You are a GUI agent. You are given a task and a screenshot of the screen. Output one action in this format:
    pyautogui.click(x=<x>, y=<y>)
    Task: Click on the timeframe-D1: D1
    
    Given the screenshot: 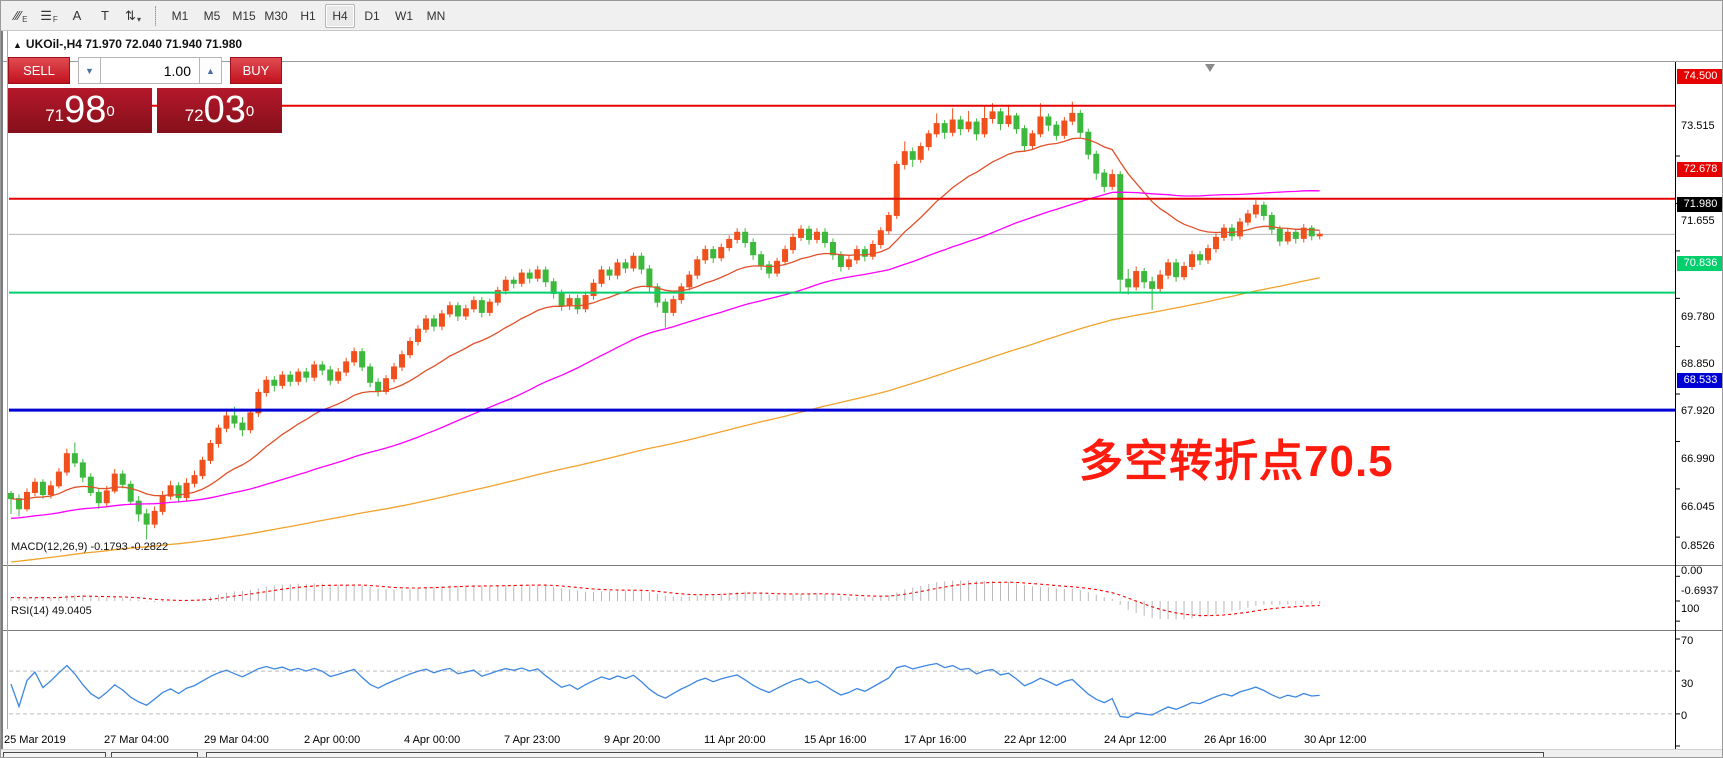 What is the action you would take?
    pyautogui.click(x=372, y=15)
    